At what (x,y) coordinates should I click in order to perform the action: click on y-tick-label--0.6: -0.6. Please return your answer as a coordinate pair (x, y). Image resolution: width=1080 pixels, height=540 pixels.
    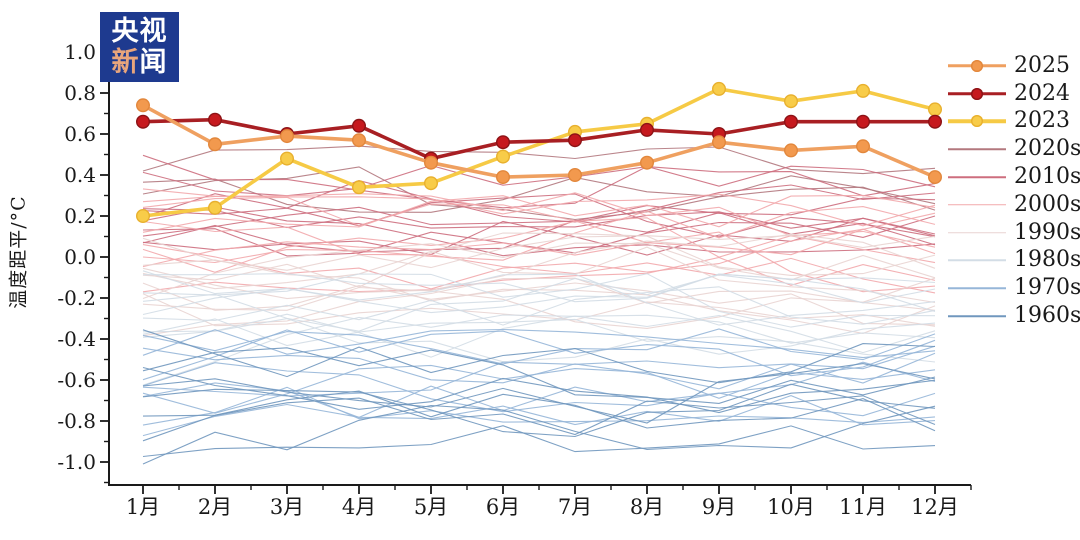
    Looking at the image, I should click on (76, 380).